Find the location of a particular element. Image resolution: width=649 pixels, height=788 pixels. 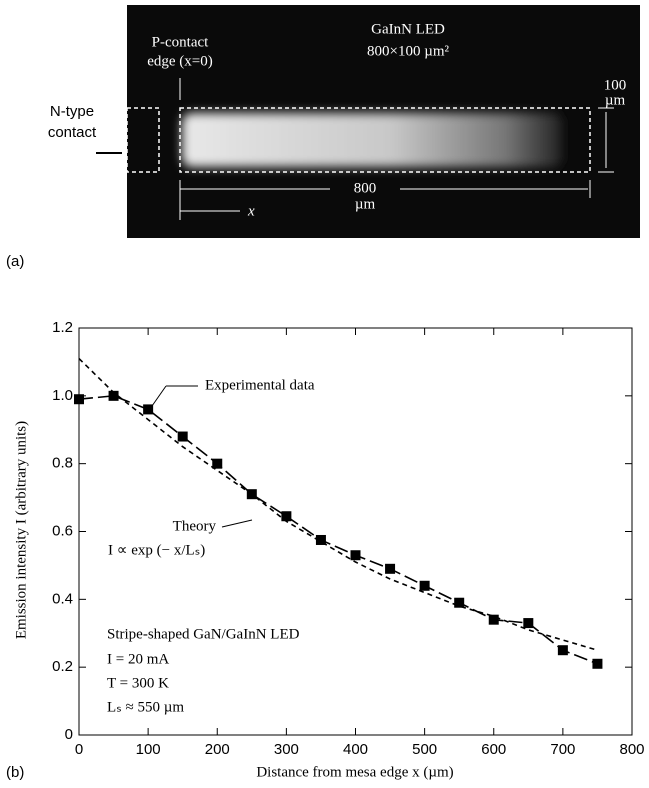

photo-title: GaInN LED is located at coordinates (408, 29).